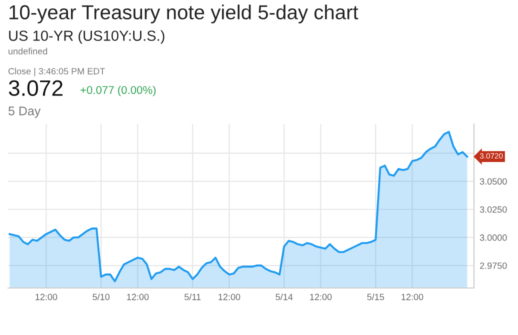 The image size is (518, 335). Describe the element at coordinates (493, 209) in the screenshot. I see `y-tick-label: 3.0250` at that location.